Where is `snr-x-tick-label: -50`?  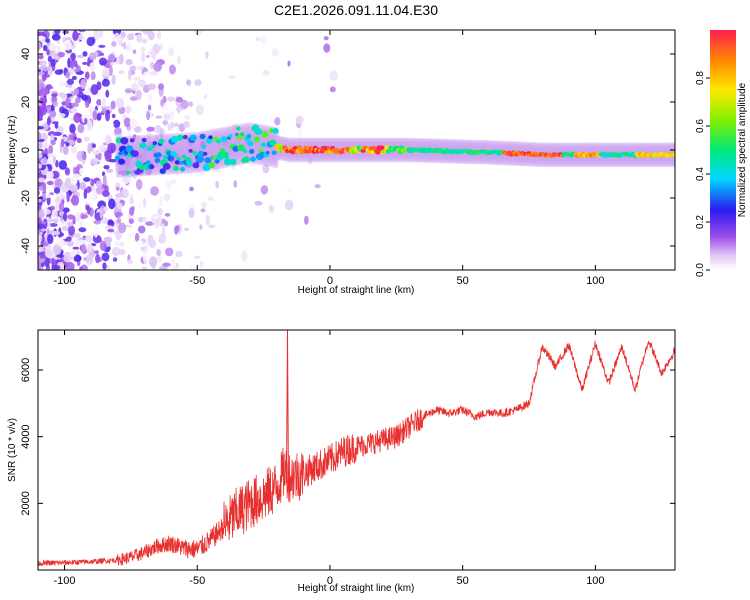
snr-x-tick-label: -50 is located at coordinates (197, 581).